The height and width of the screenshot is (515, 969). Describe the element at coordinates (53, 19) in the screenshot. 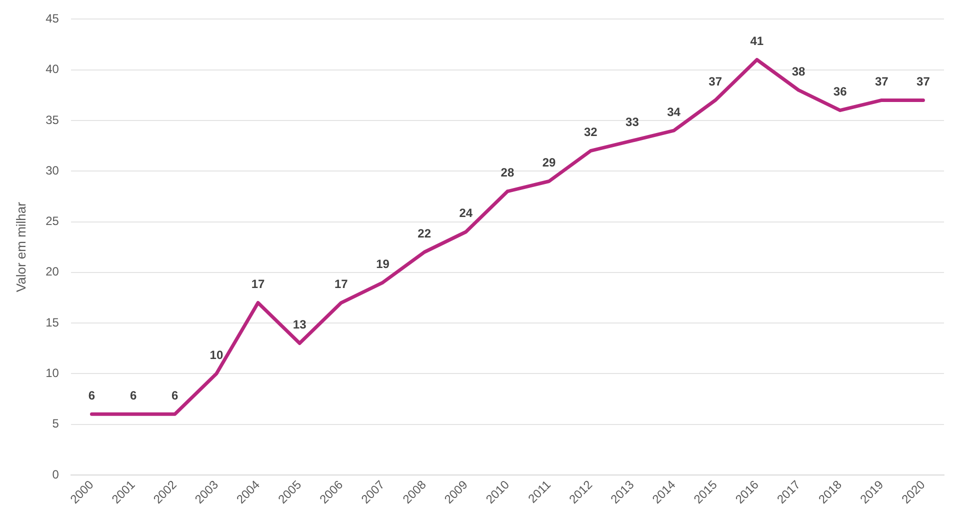

I see `y-tick-label: 45` at that location.